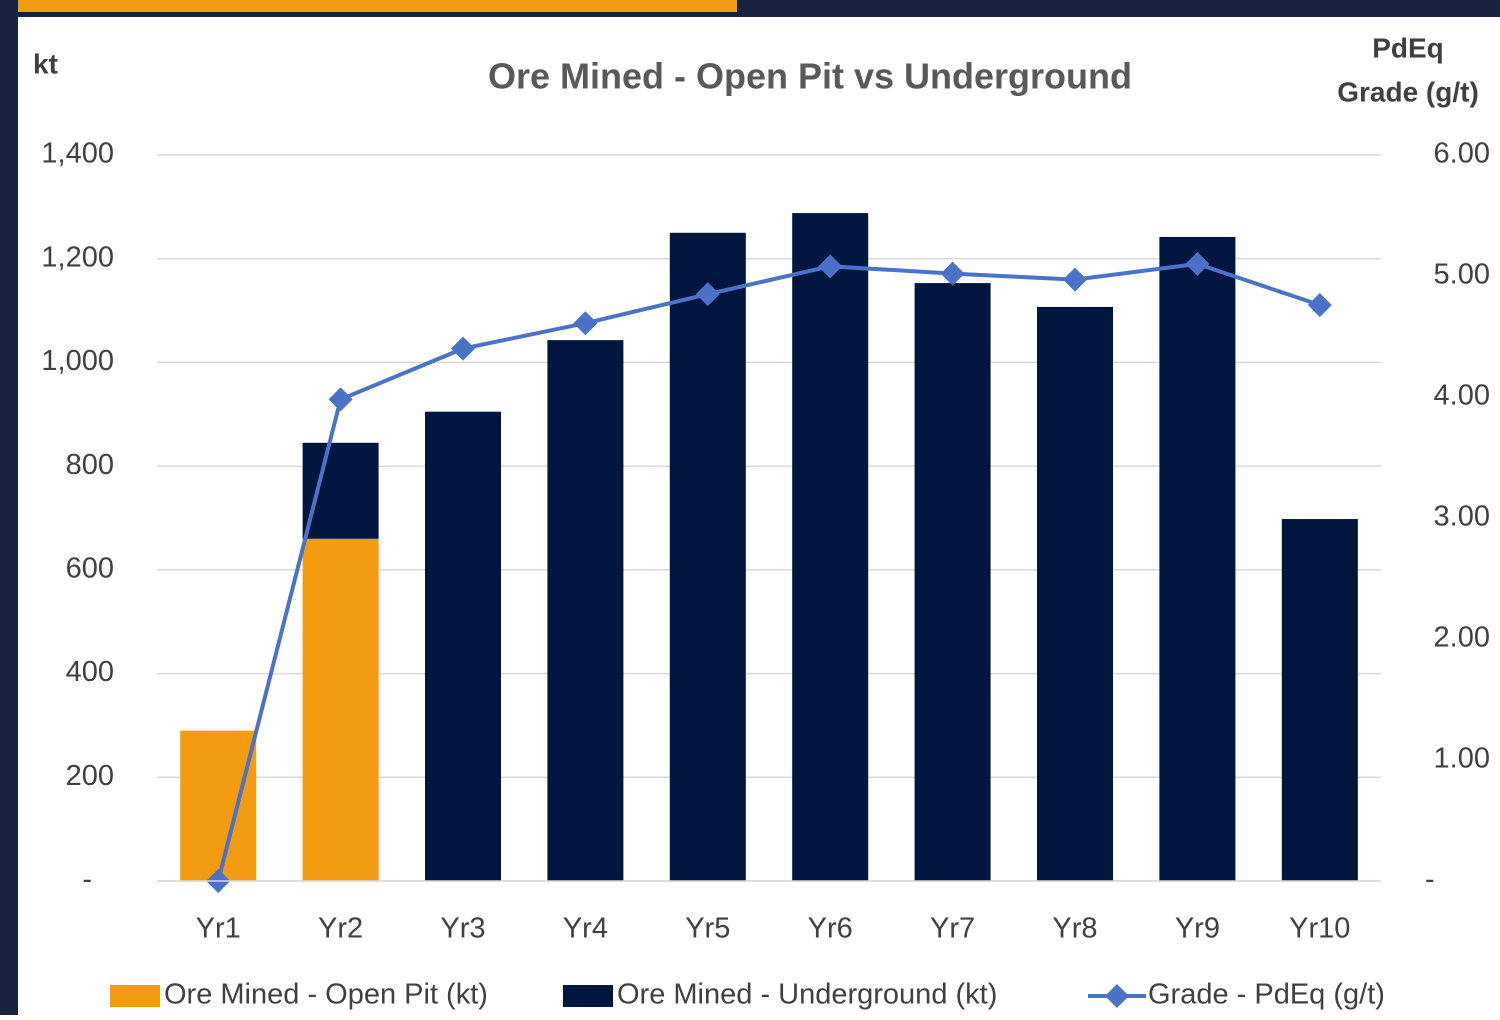  I want to click on y2-axis-title: Grade (g/t), so click(1408, 91).